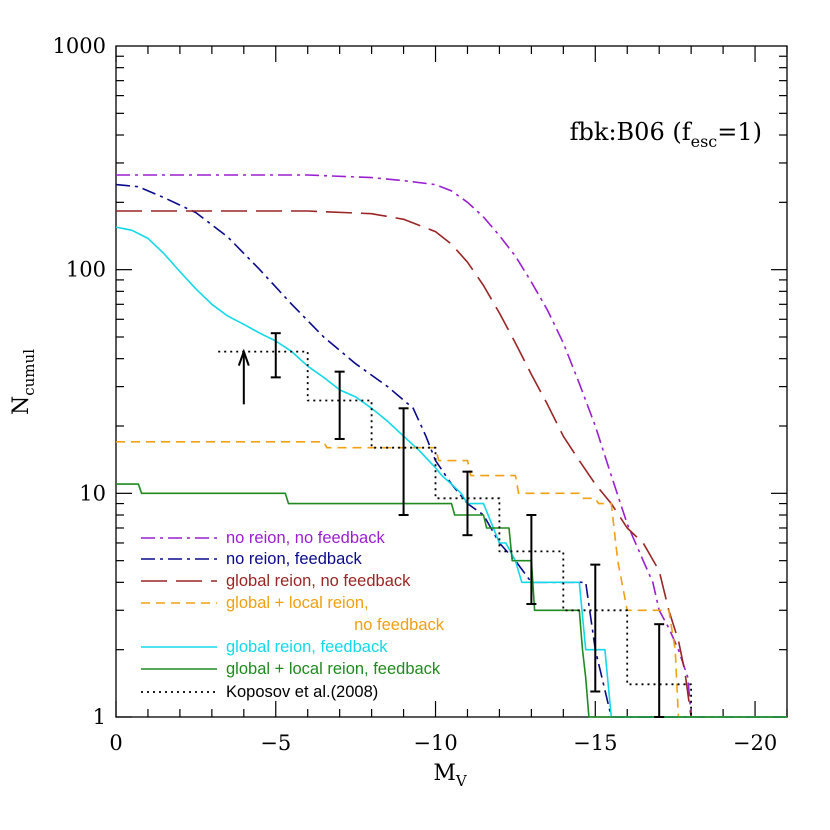 The height and width of the screenshot is (830, 830). Describe the element at coordinates (297, 603) in the screenshot. I see `legend-label: global + local reion,` at that location.